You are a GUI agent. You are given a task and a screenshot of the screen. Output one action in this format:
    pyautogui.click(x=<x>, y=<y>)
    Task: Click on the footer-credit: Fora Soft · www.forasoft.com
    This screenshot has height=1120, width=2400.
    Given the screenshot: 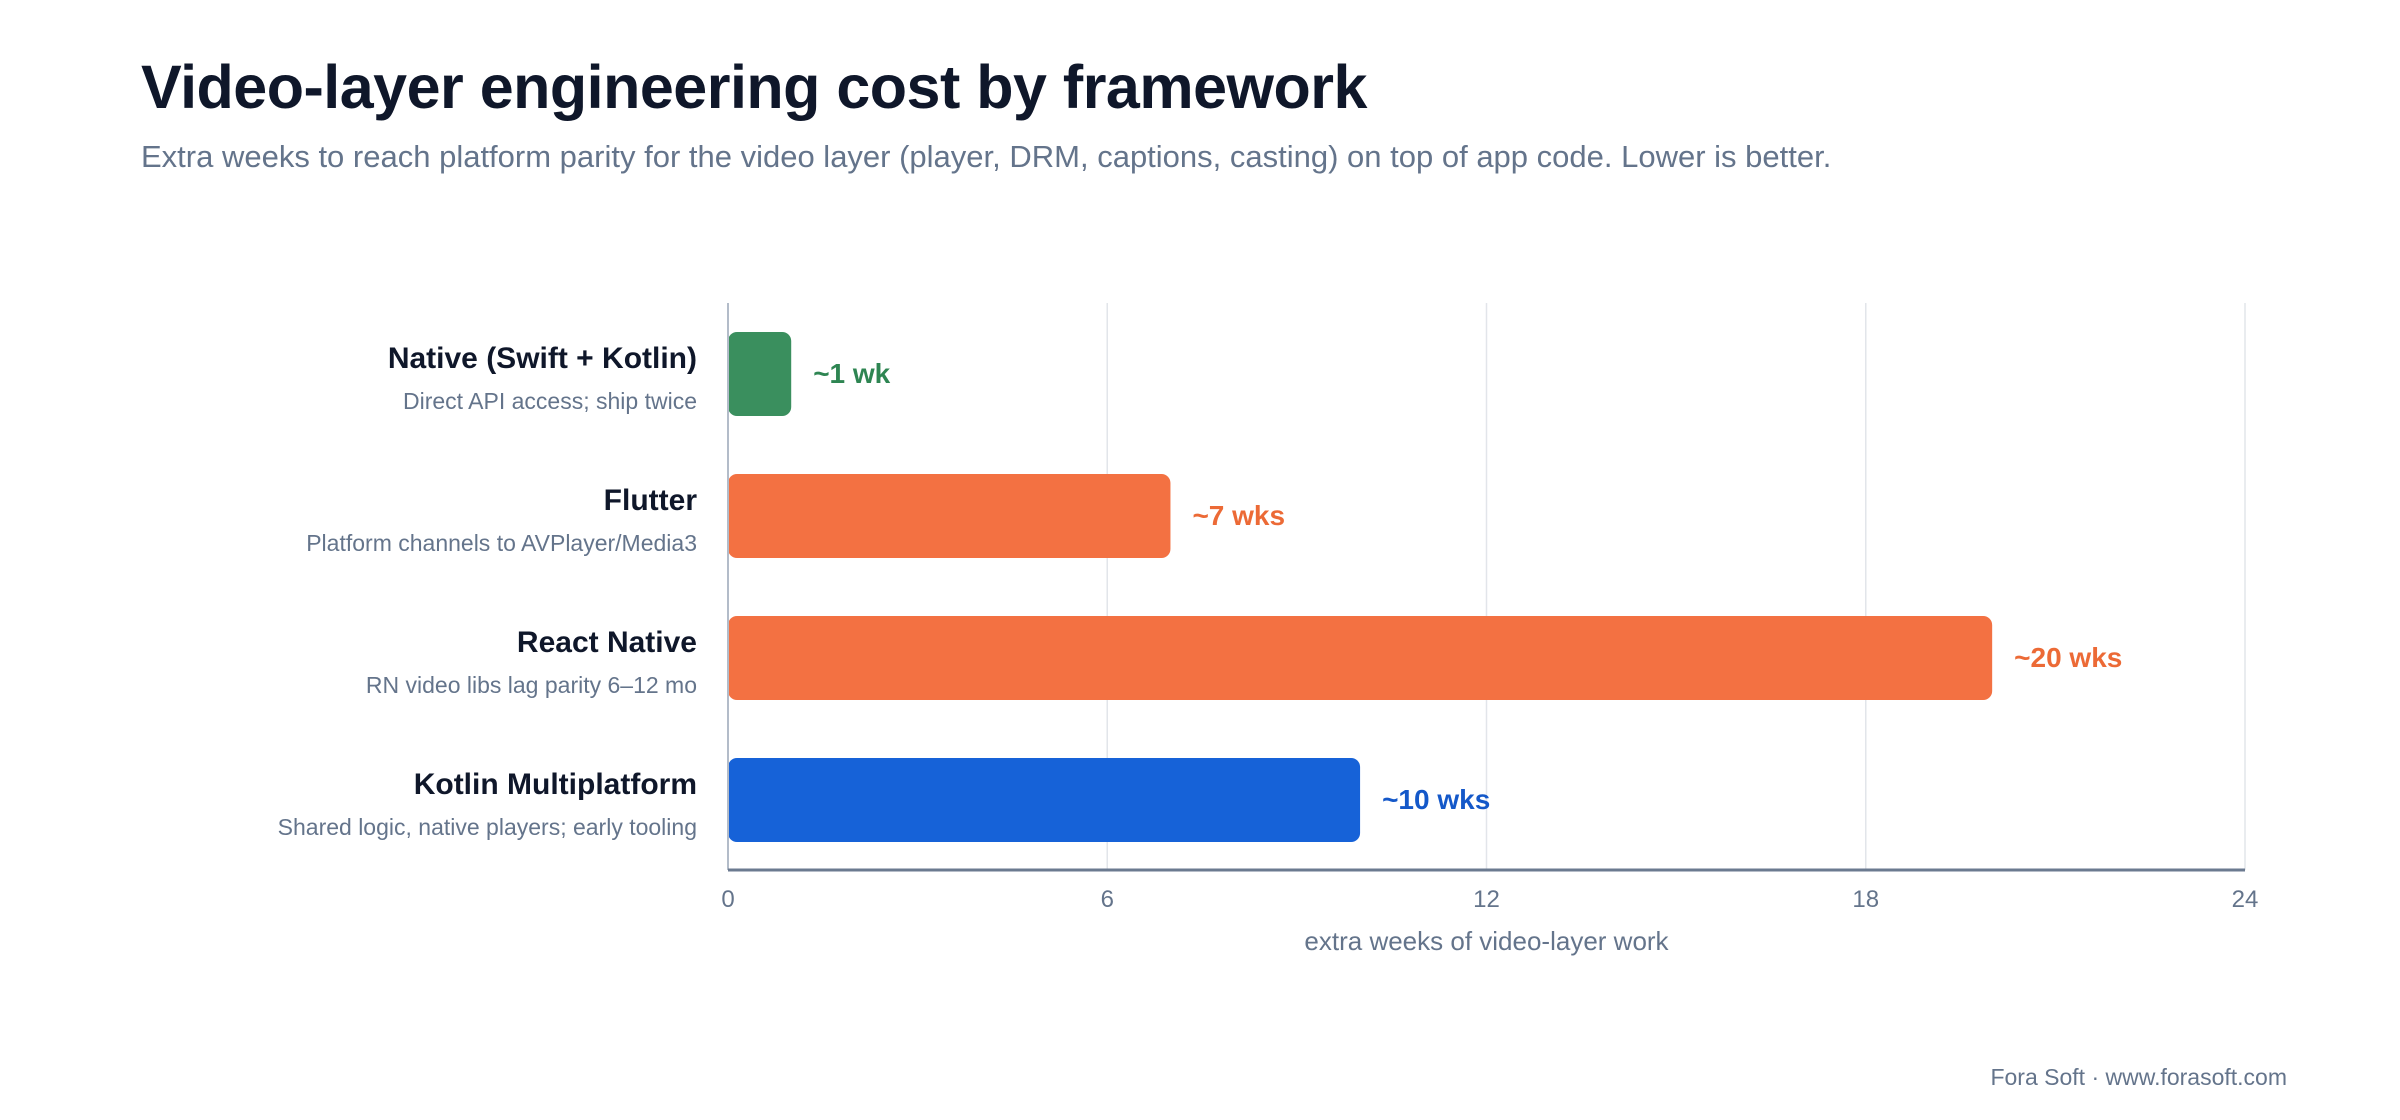 What is the action you would take?
    pyautogui.click(x=2138, y=1077)
    